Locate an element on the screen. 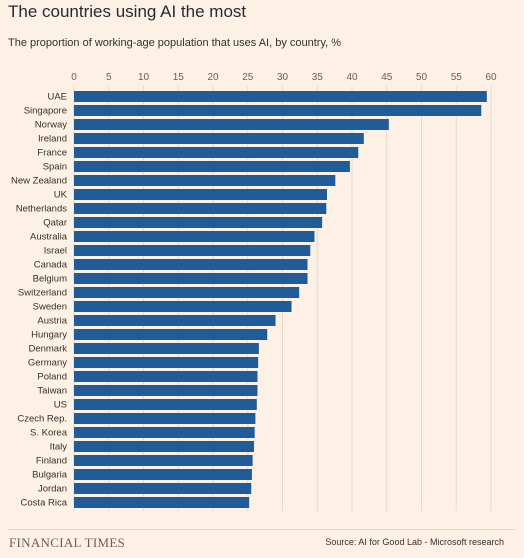  y-category-label: Taiwan is located at coordinates (52, 391).